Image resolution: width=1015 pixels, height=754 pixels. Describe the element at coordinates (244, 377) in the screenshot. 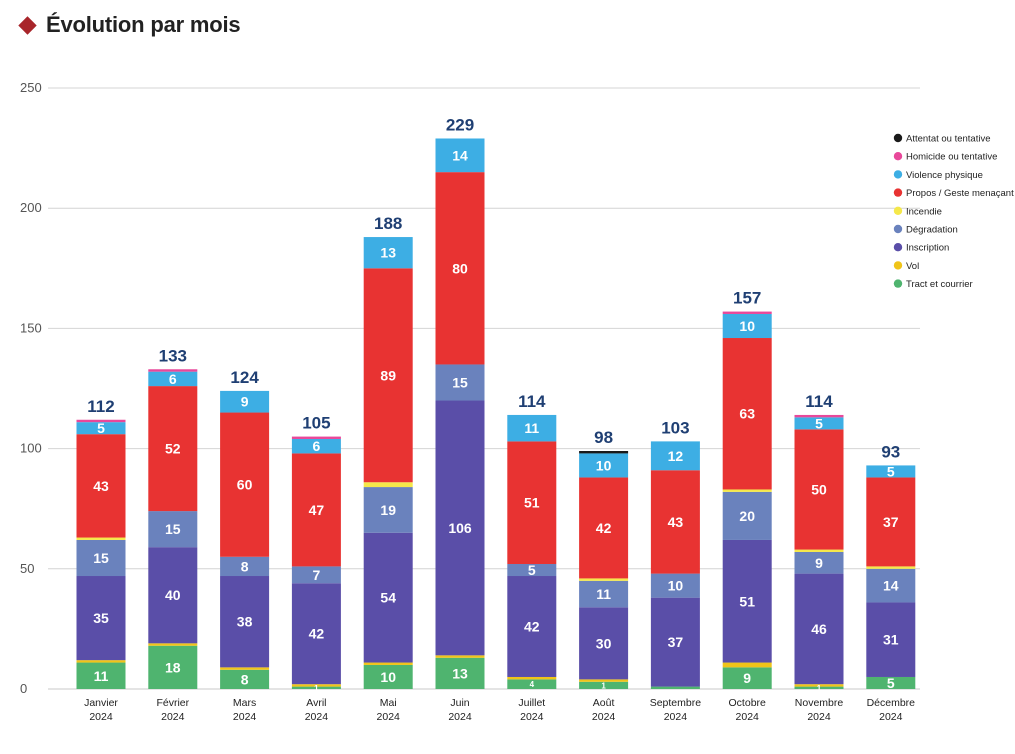

I see `bar-total-label: 124` at that location.